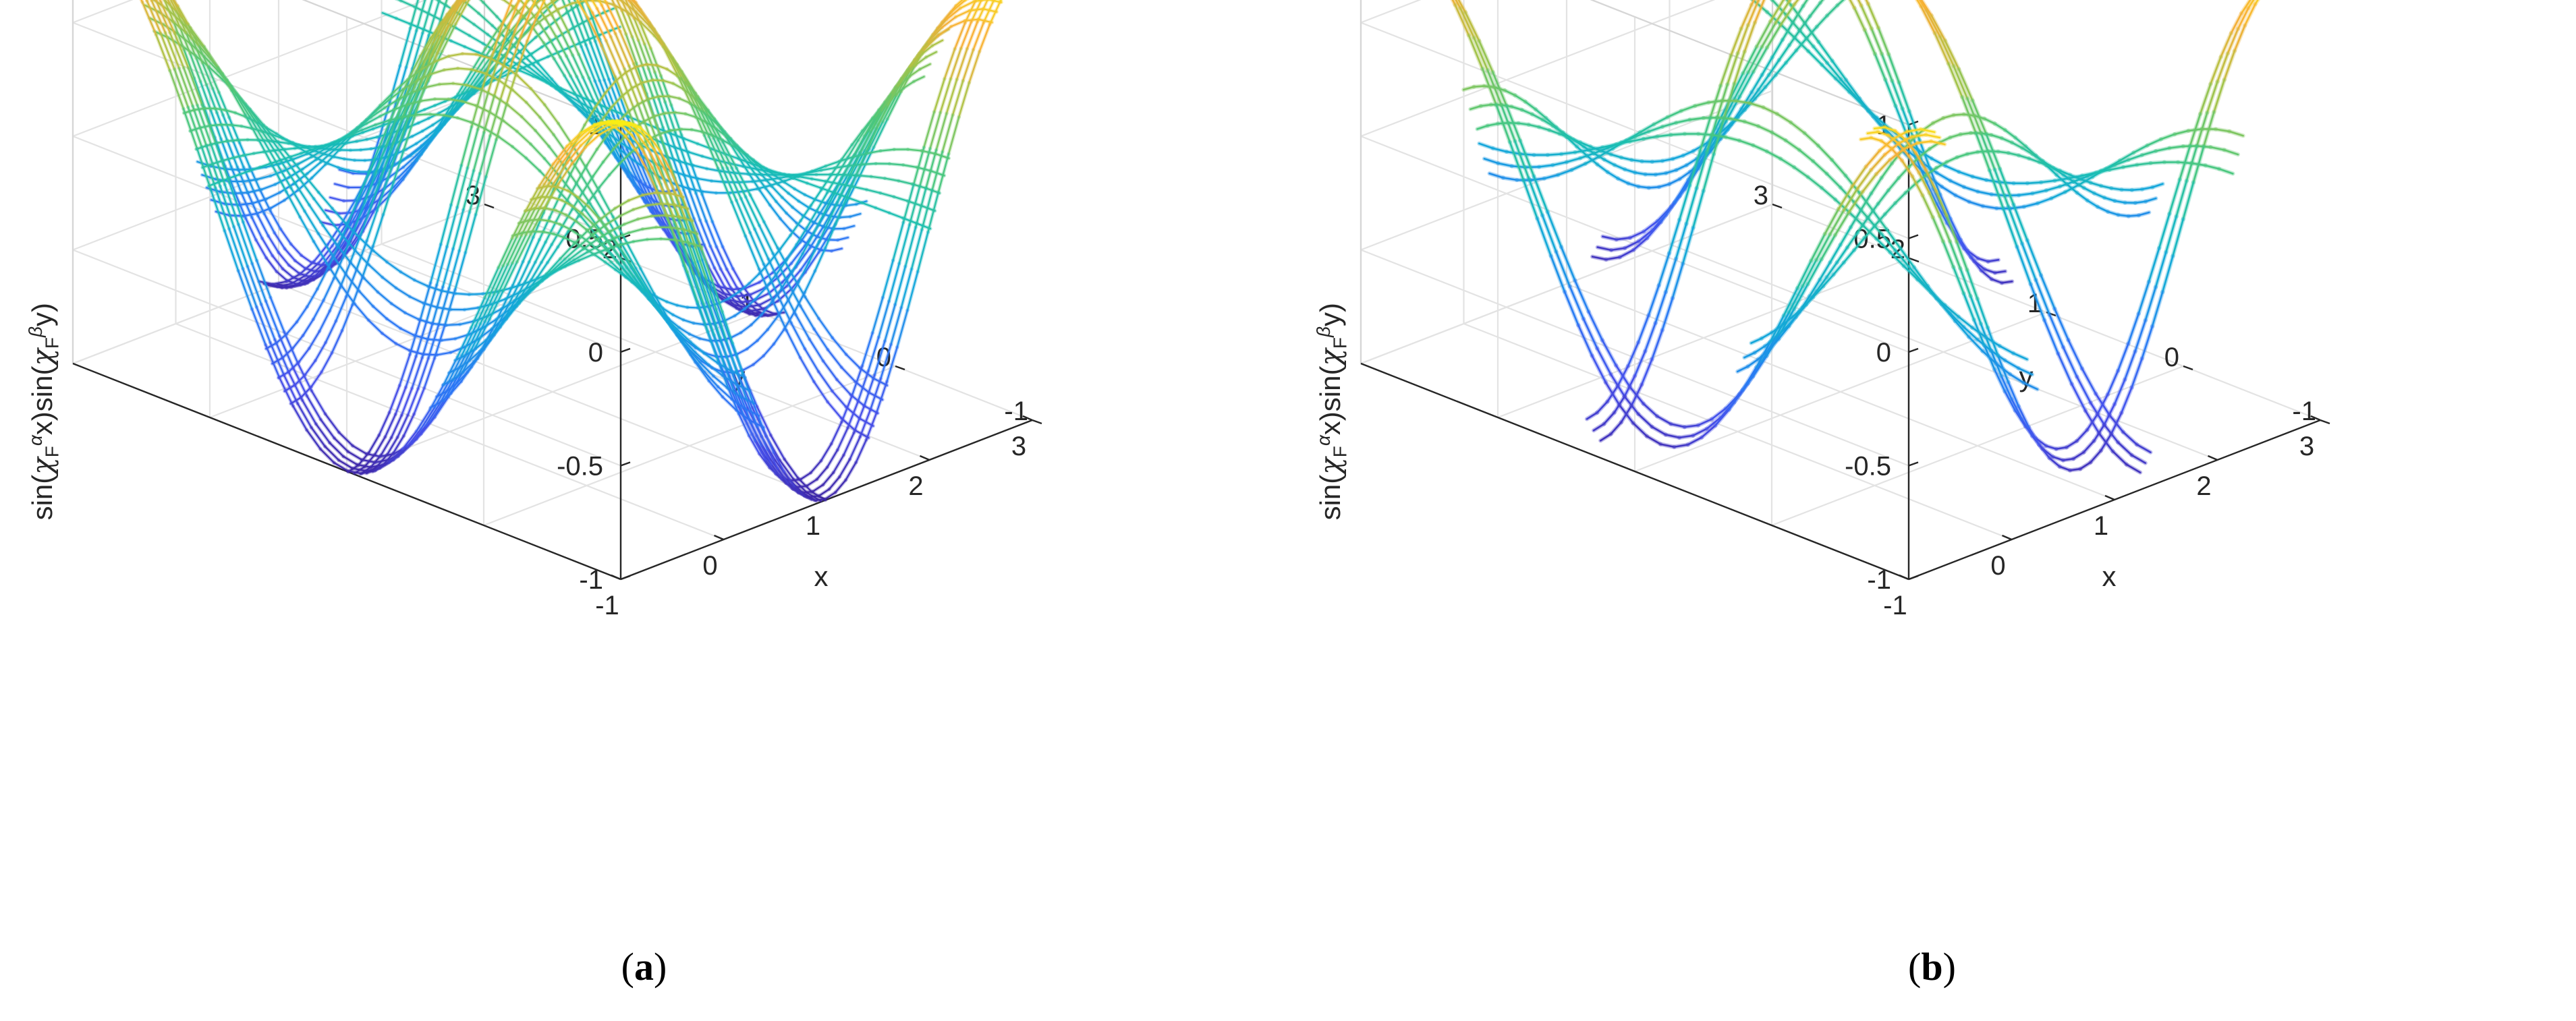  I want to click on y-tick, so click(489, 206).